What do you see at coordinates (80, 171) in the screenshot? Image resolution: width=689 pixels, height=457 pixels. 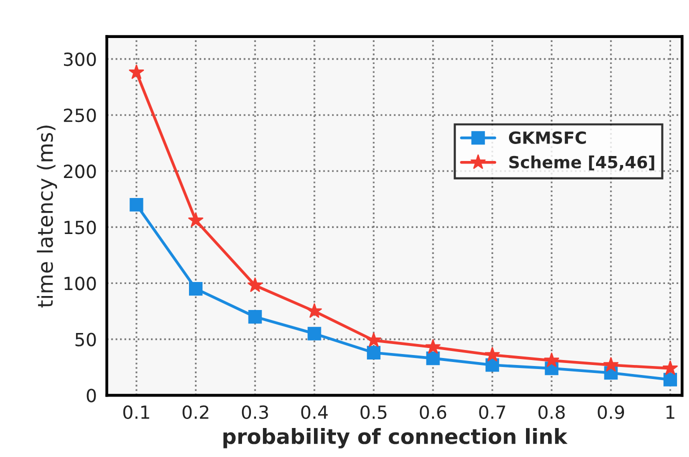 I see `y-tick-label: 200` at bounding box center [80, 171].